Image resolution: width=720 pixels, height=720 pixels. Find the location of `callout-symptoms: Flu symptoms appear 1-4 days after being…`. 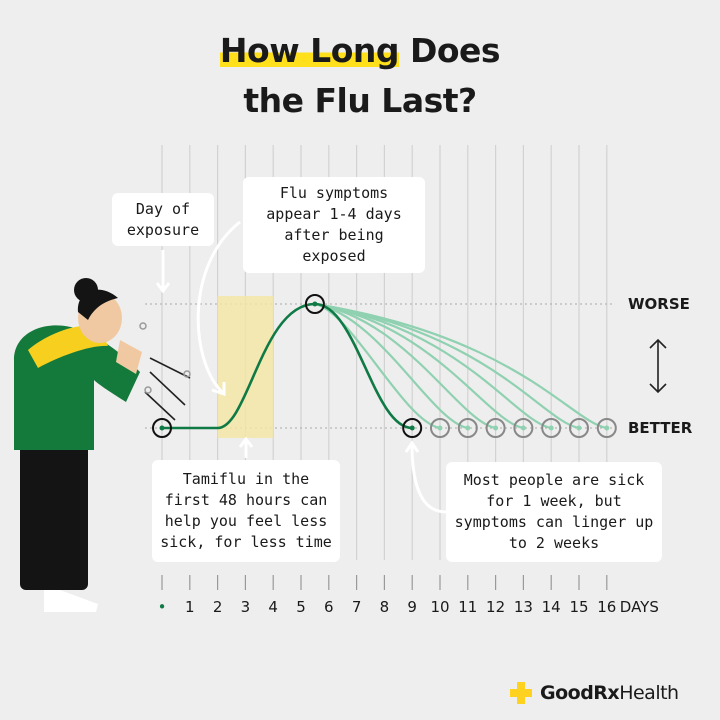

callout-symptoms: Flu symptoms appear 1-4 days after being… is located at coordinates (334, 225).